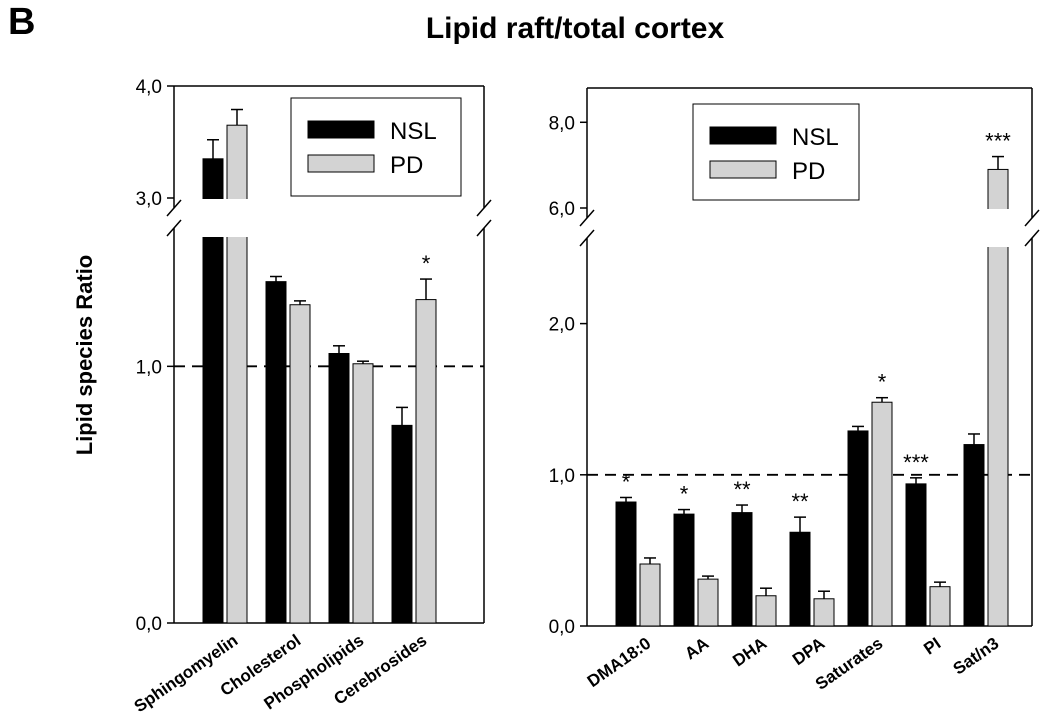  What do you see at coordinates (562, 325) in the screenshot?
I see `y-tick-label: 2,0` at bounding box center [562, 325].